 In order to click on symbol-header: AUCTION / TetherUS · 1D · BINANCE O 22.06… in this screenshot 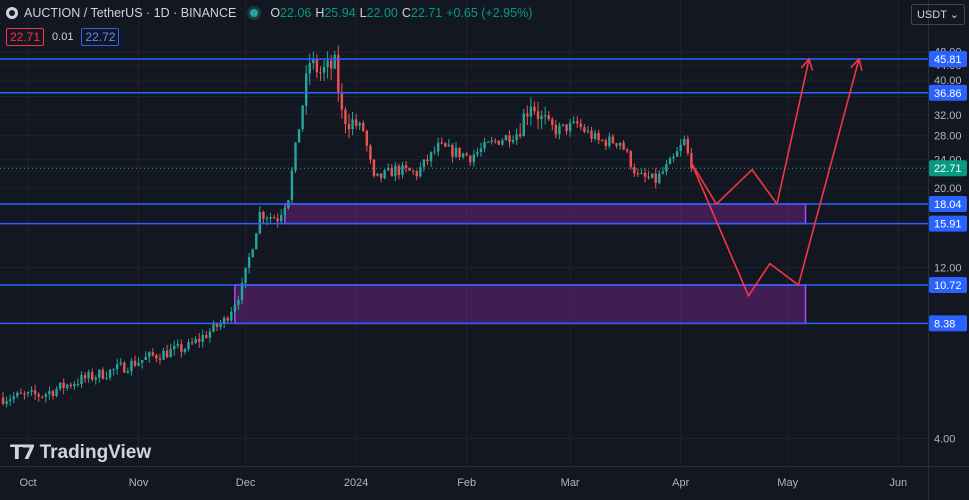, I will do `click(271, 13)`.